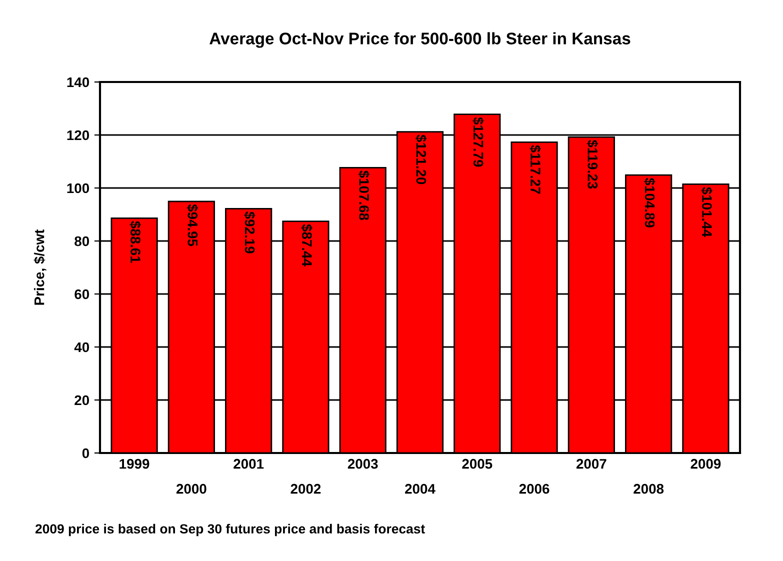 The height and width of the screenshot is (561, 783). I want to click on chart-title: Average Oct-Nov Price for 500-600 lb Steer in Kansas, so click(420, 40).